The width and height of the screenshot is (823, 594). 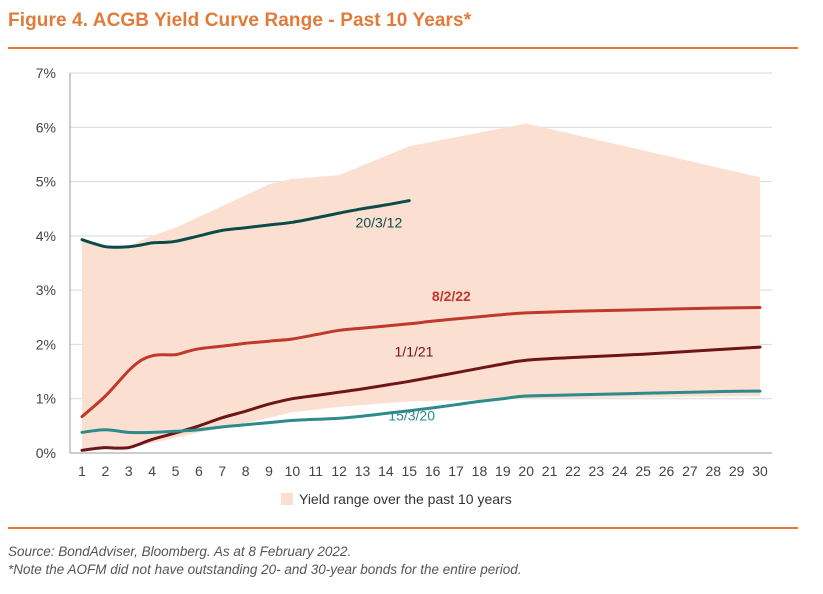 I want to click on title-rule, so click(x=403, y=48).